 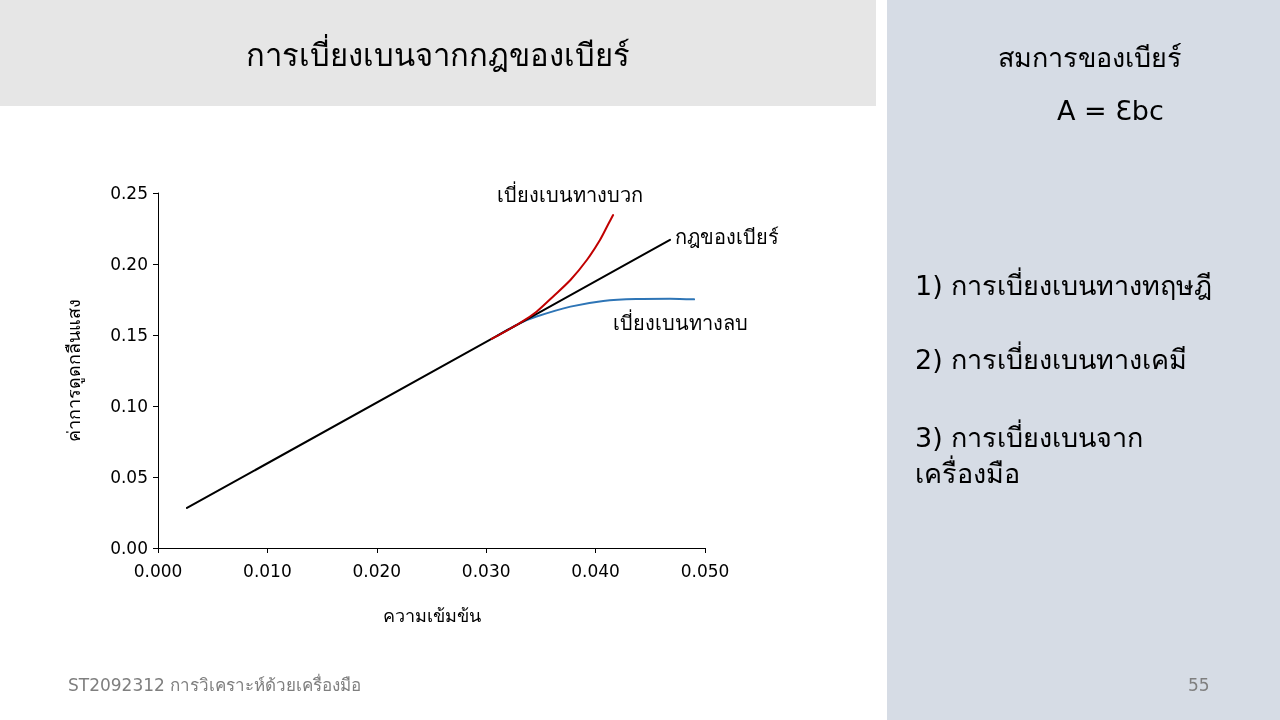 I want to click on series-label: เบี่ยงเบนทางบวก, so click(x=570, y=194).